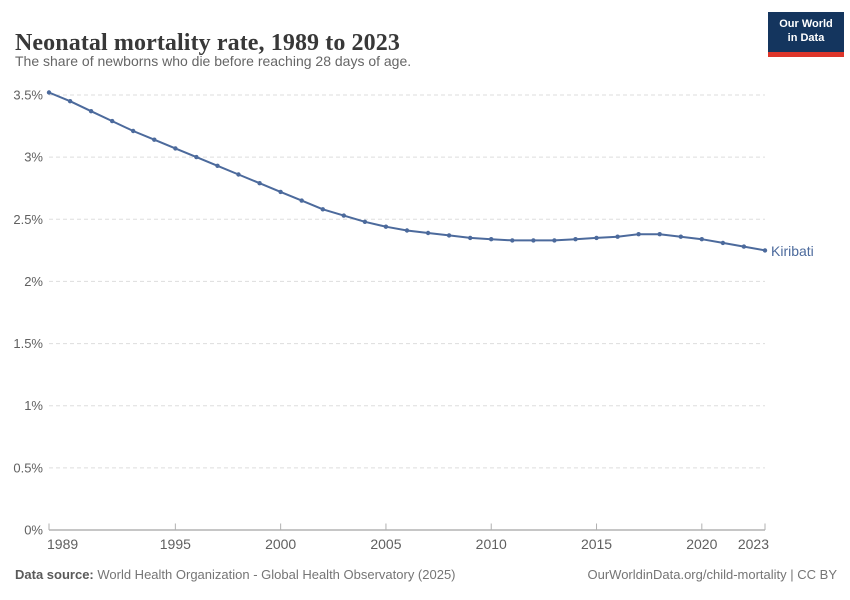 The height and width of the screenshot is (600, 850). What do you see at coordinates (491, 544) in the screenshot?
I see `x-tick-label: 2010` at bounding box center [491, 544].